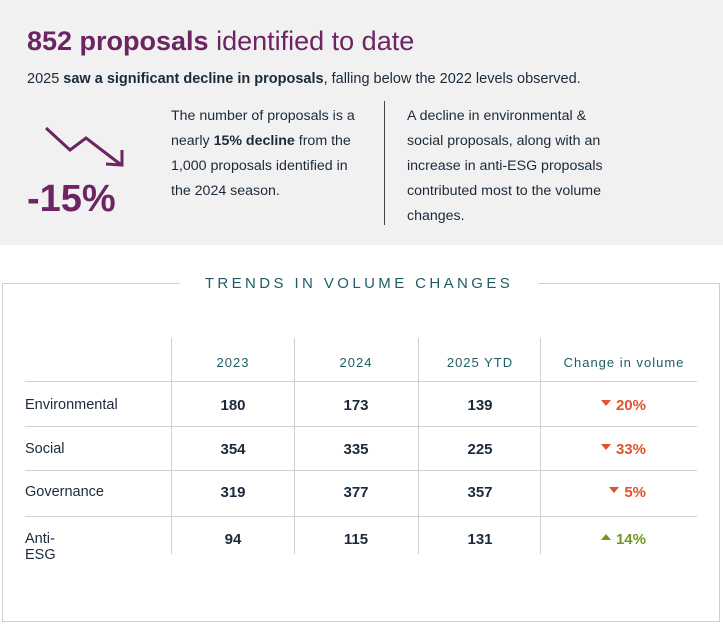 This screenshot has height=626, width=723. I want to click on header-2023: 2023, so click(233, 362).